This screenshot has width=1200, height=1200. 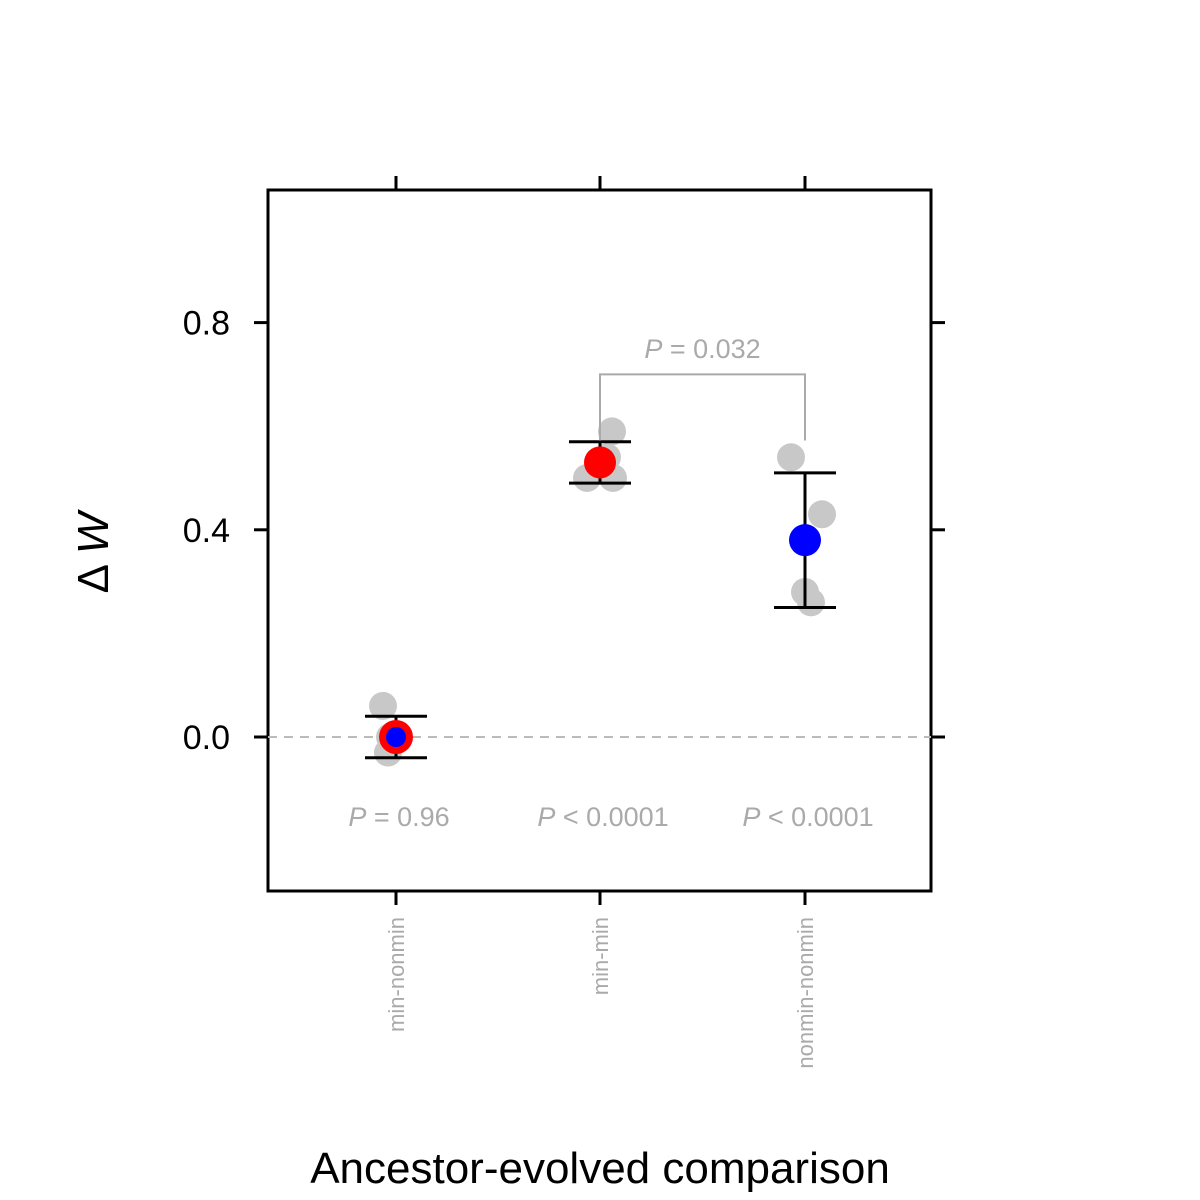 I want to click on mean-points-layer, so click(x=600, y=600).